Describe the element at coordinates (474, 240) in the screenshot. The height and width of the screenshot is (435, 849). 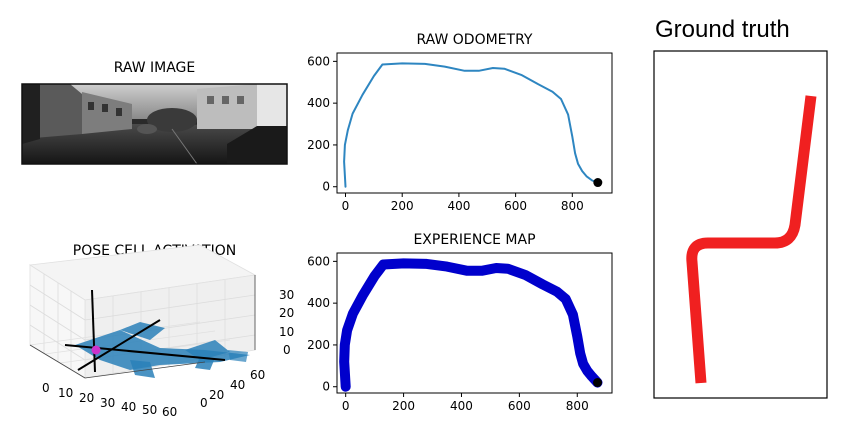
I see `experience-map-title: EXPERIENCE MAP` at that location.